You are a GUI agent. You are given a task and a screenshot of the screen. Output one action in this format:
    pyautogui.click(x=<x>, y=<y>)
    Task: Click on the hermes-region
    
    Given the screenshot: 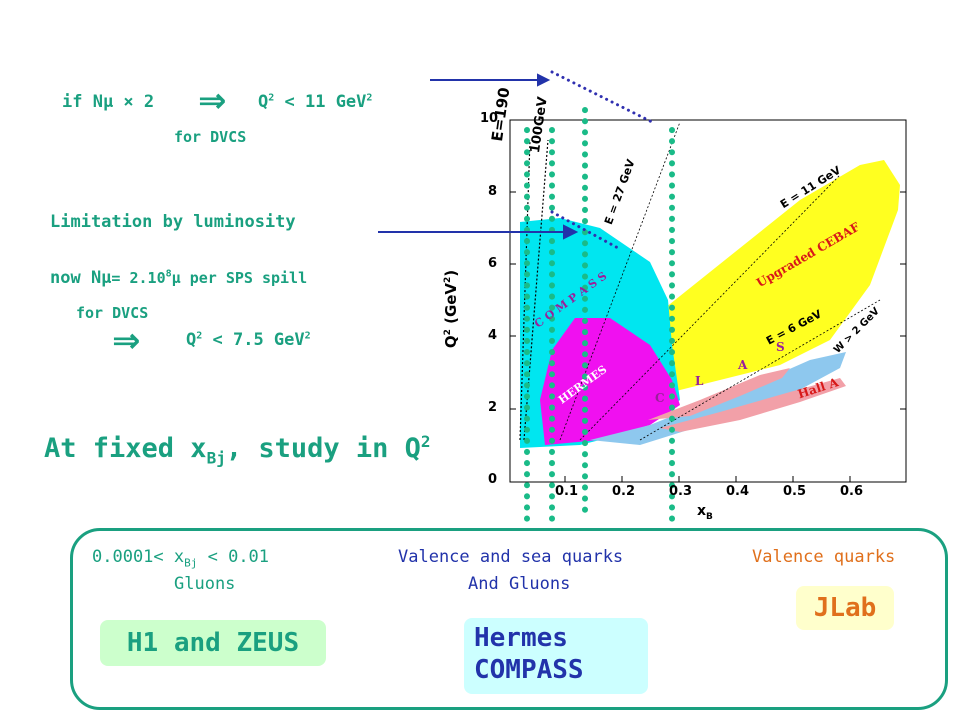 What is the action you would take?
    pyautogui.click(x=610, y=381)
    